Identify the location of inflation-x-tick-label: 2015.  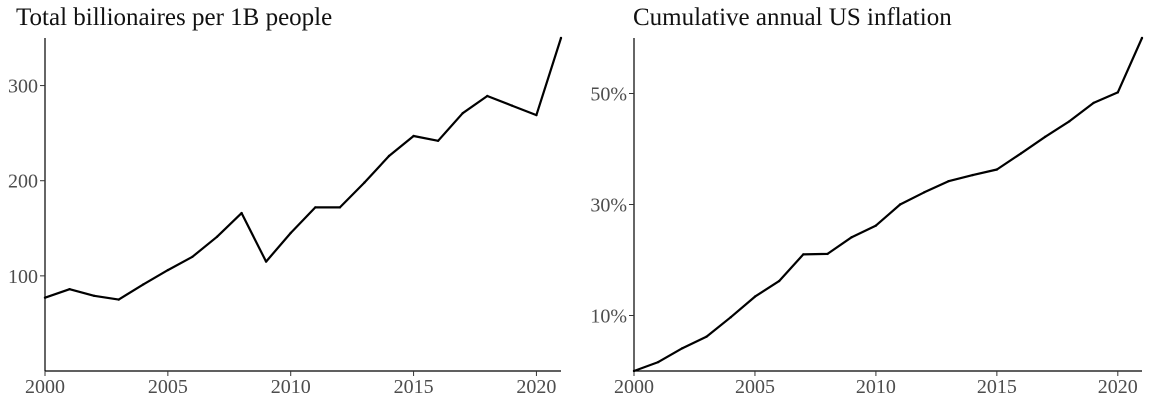
(997, 387).